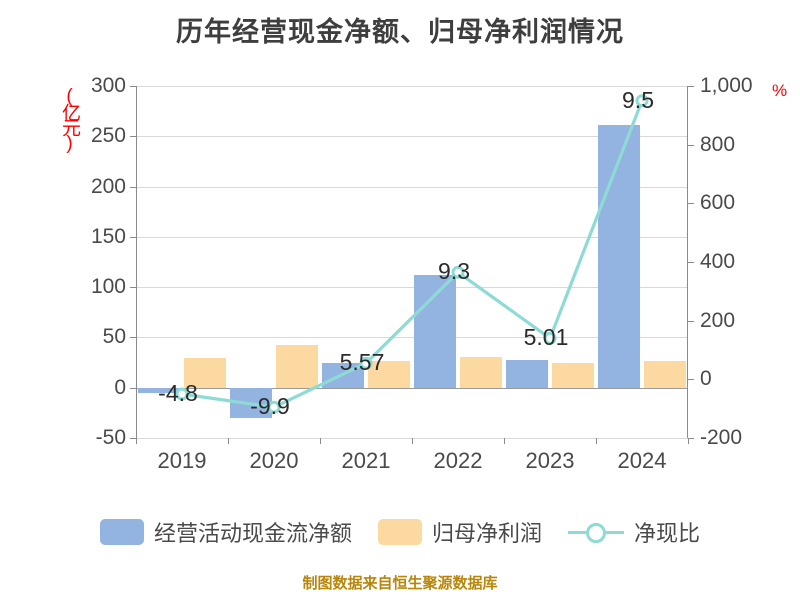 The image size is (800, 600). Describe the element at coordinates (69, 118) in the screenshot. I see `left-axis-unit-label: (亿元)` at that location.